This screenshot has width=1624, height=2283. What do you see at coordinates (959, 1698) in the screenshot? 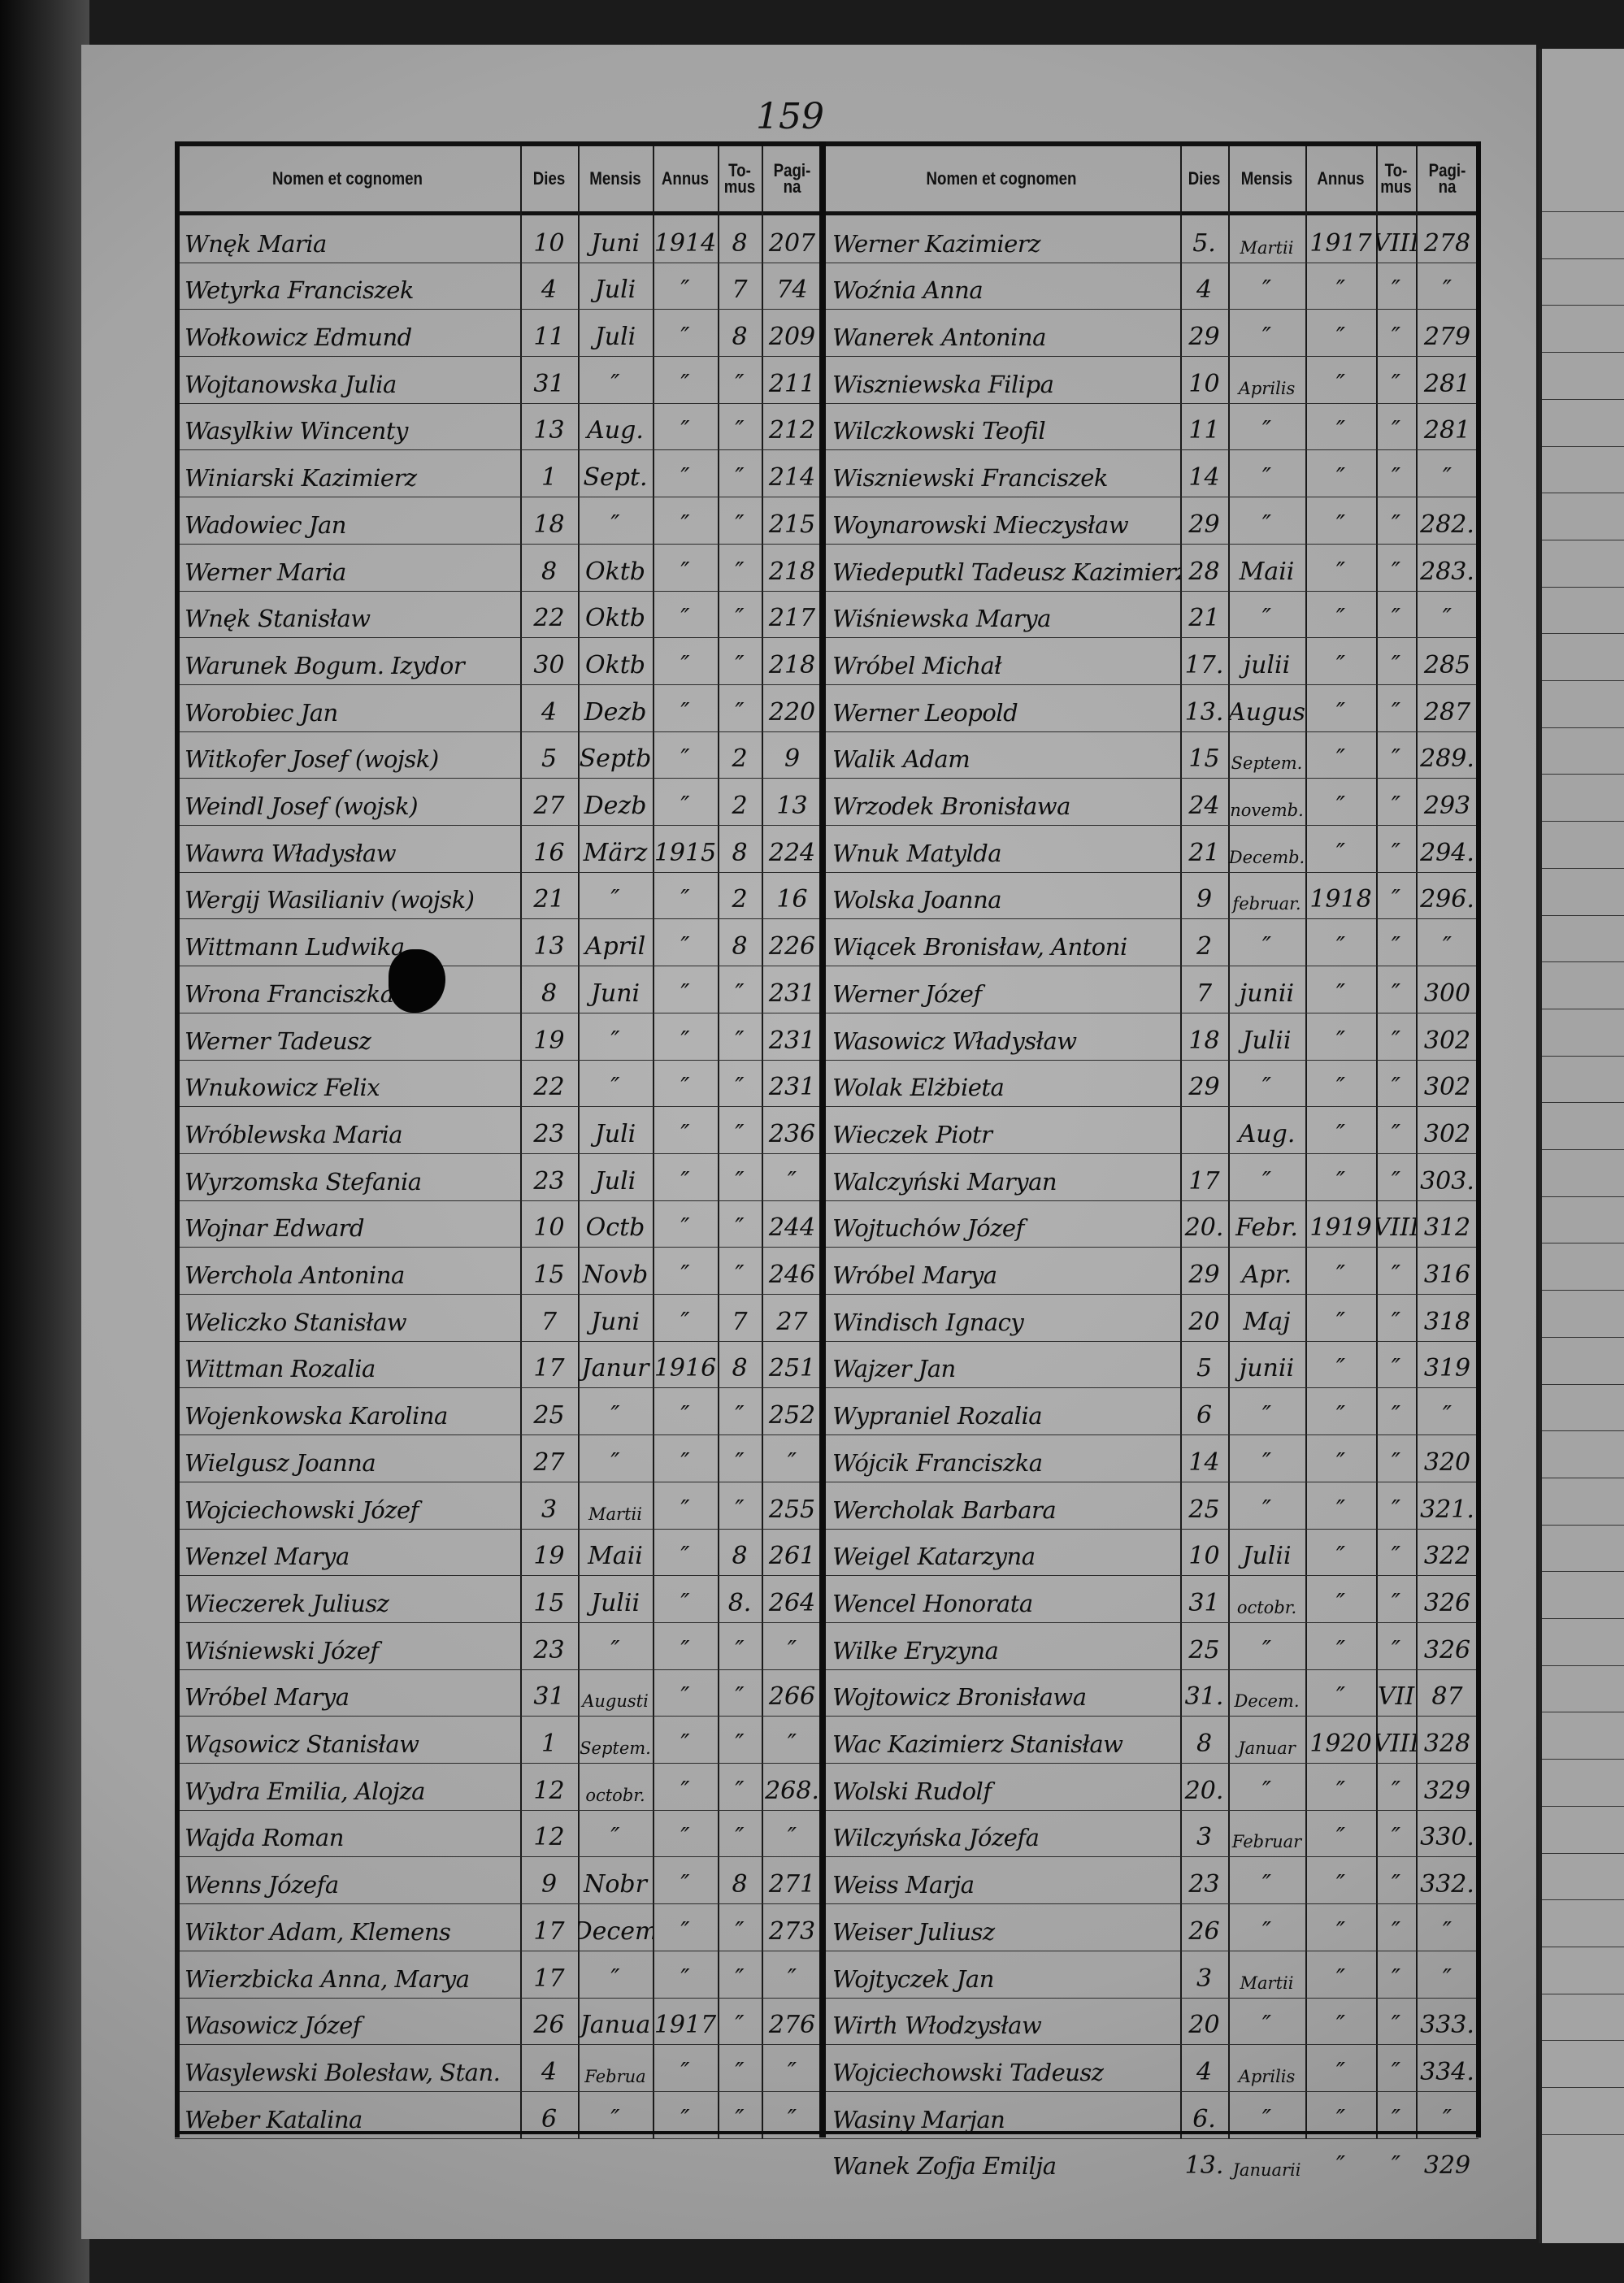
I see `entry-name: Wojtowicz Bronisława` at bounding box center [959, 1698].